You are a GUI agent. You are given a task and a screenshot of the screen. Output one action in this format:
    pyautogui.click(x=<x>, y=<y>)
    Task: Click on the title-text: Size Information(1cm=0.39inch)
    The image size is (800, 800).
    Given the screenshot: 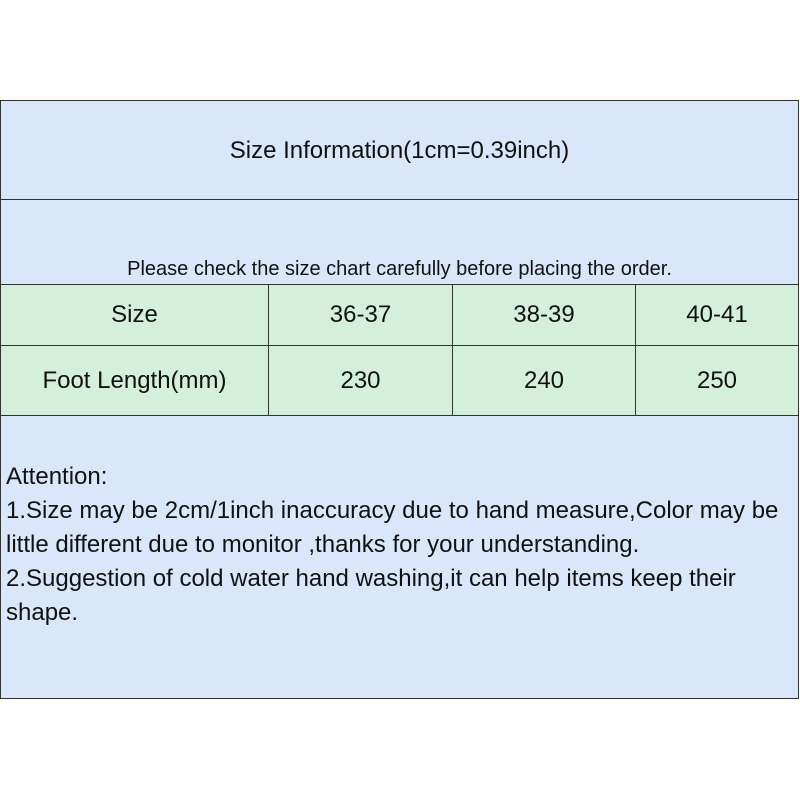 What is the action you would take?
    pyautogui.click(x=399, y=150)
    